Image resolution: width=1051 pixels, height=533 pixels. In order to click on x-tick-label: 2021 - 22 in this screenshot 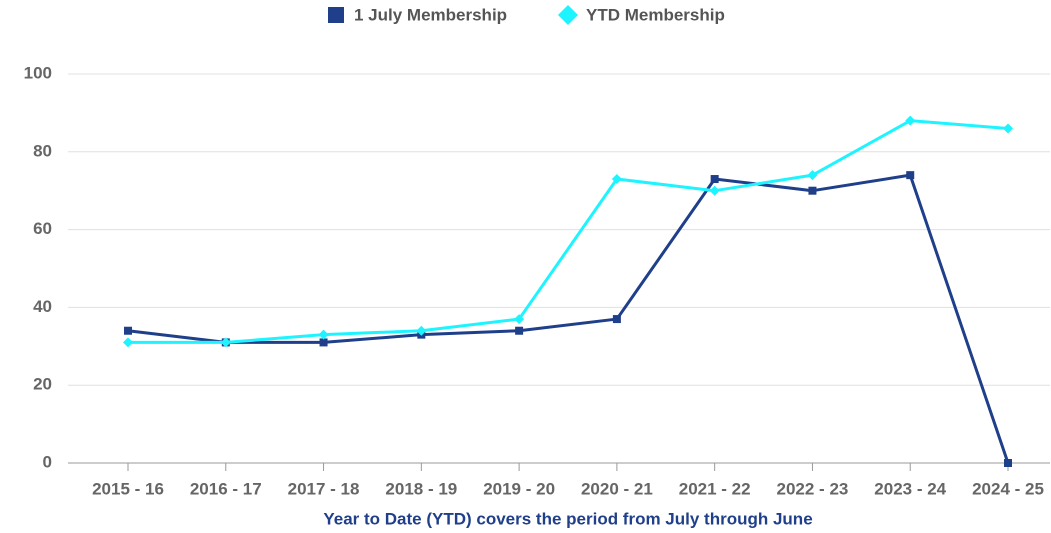, I will do `click(715, 488)`.